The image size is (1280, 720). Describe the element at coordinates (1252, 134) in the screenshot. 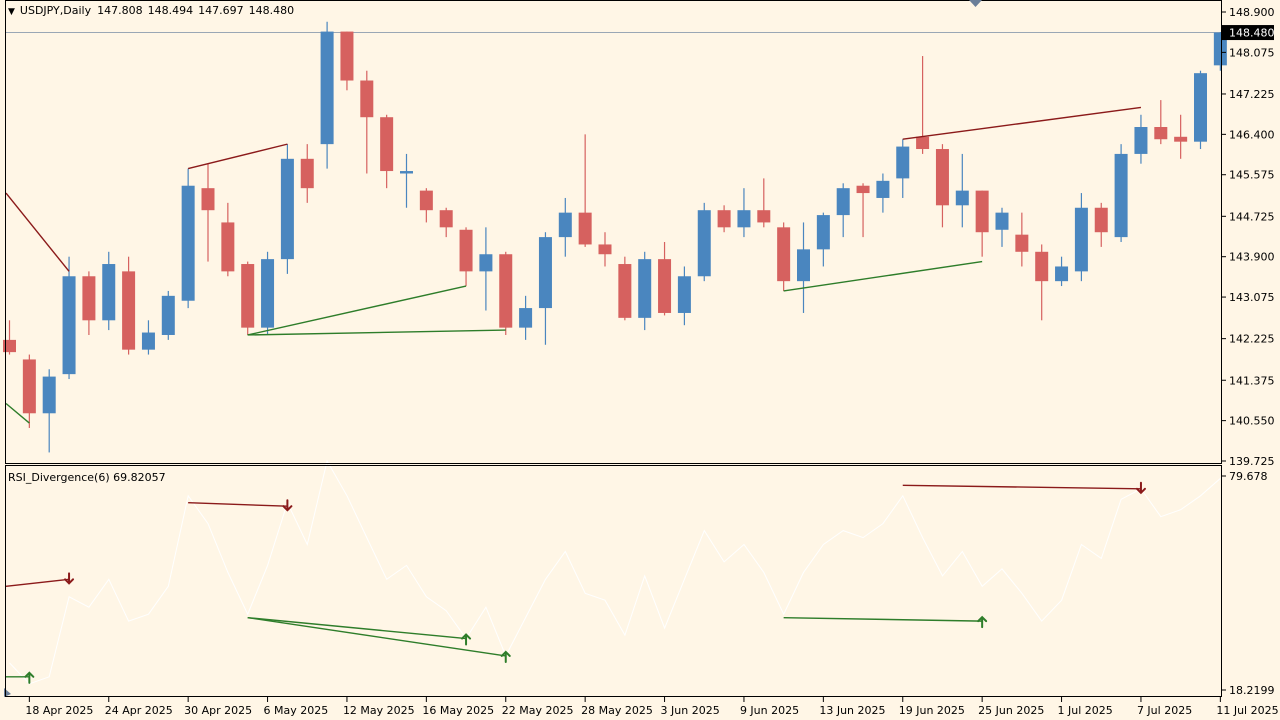

I see `price-tick-label: 146.400` at that location.